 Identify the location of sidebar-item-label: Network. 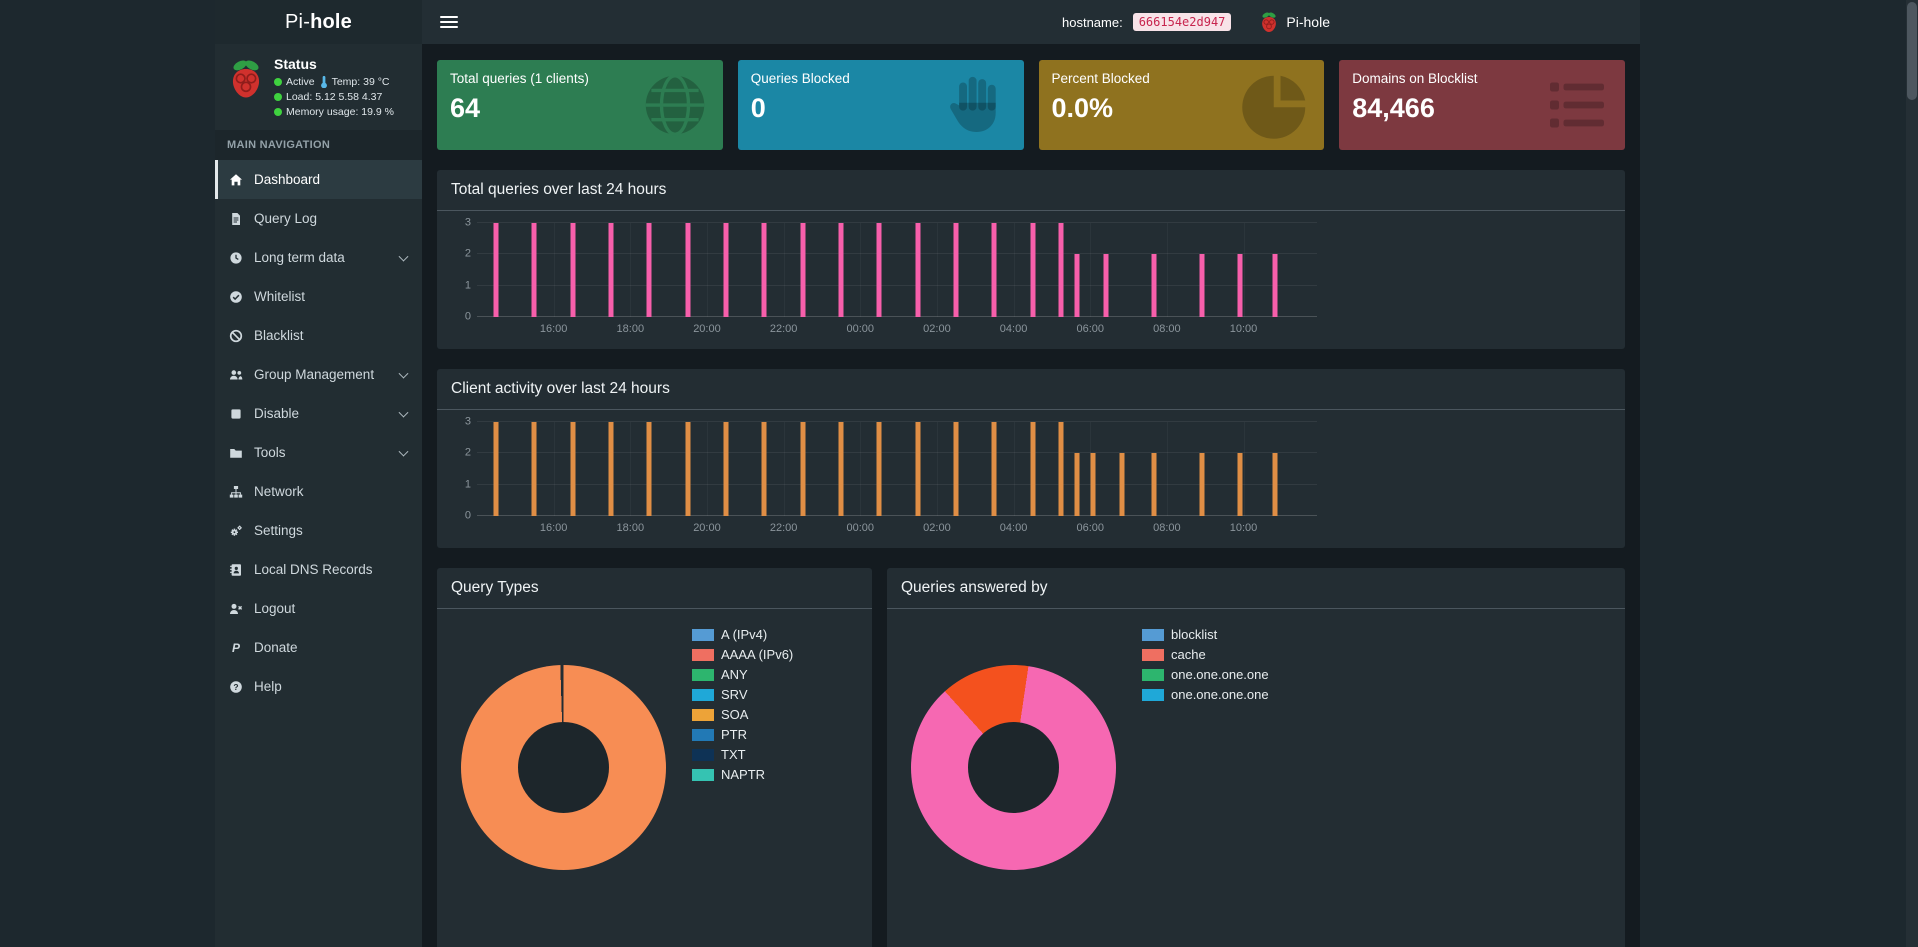
(279, 491).